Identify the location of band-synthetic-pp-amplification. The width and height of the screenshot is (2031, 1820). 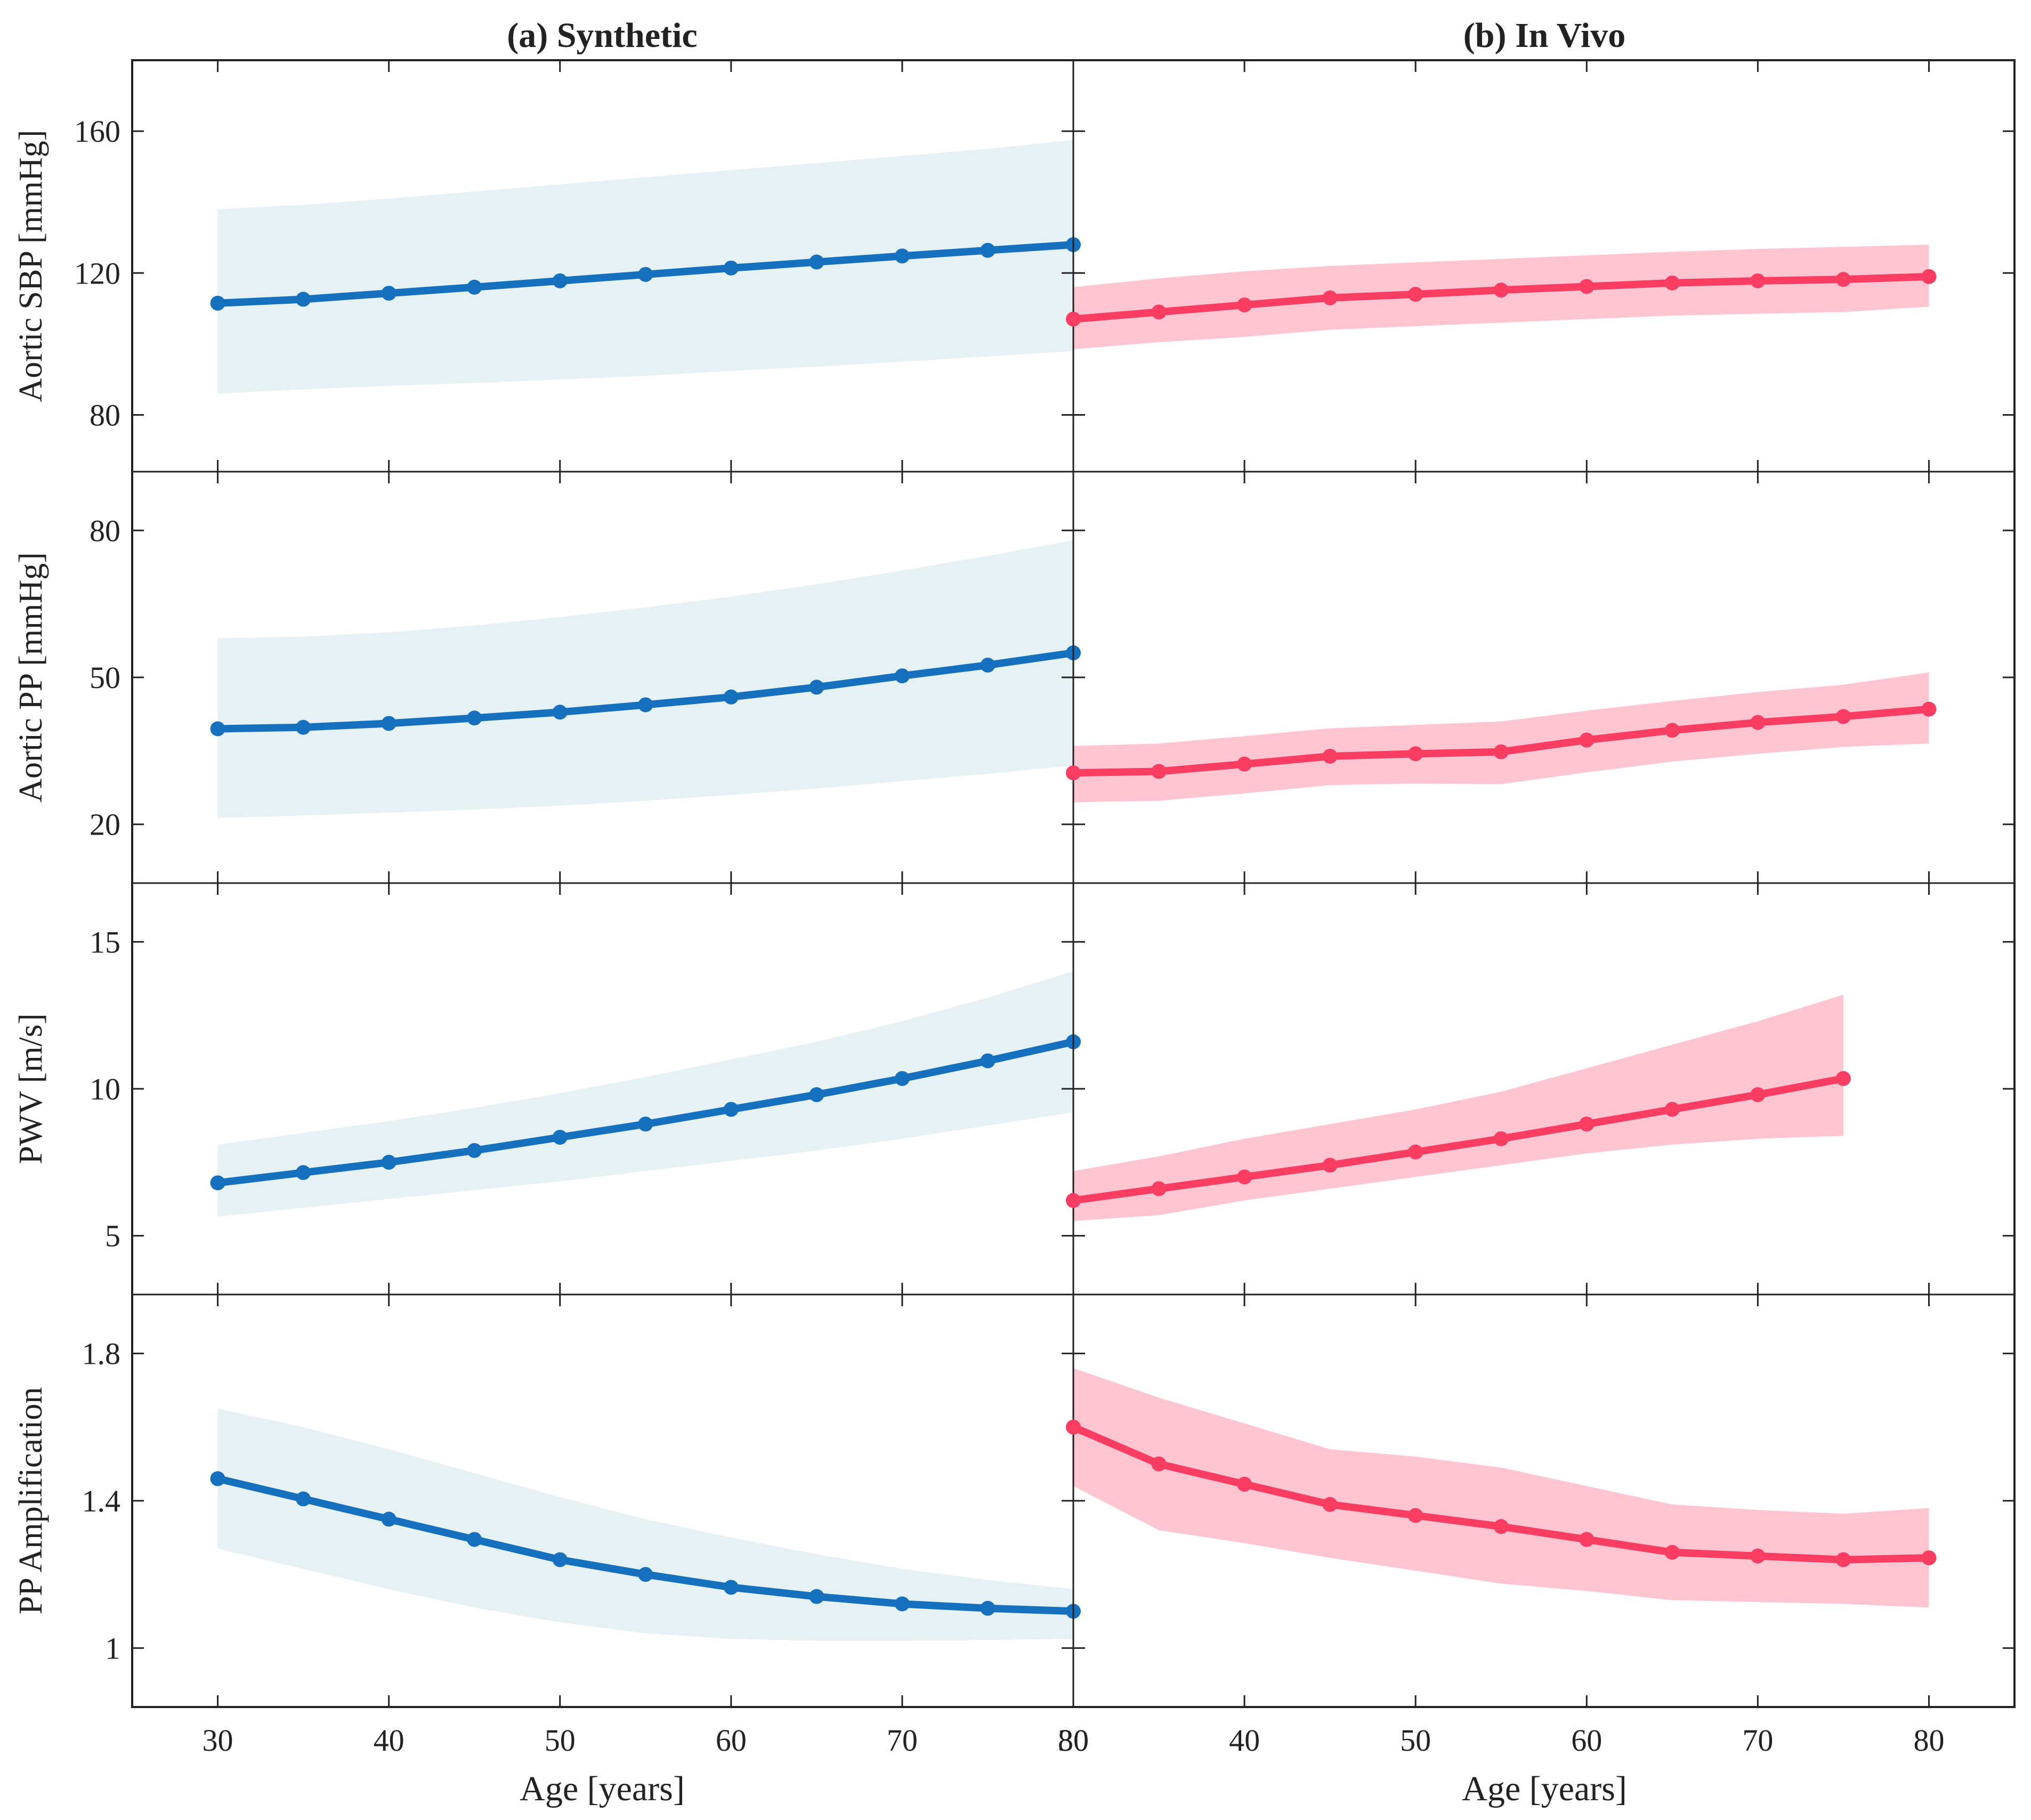
(645, 1525).